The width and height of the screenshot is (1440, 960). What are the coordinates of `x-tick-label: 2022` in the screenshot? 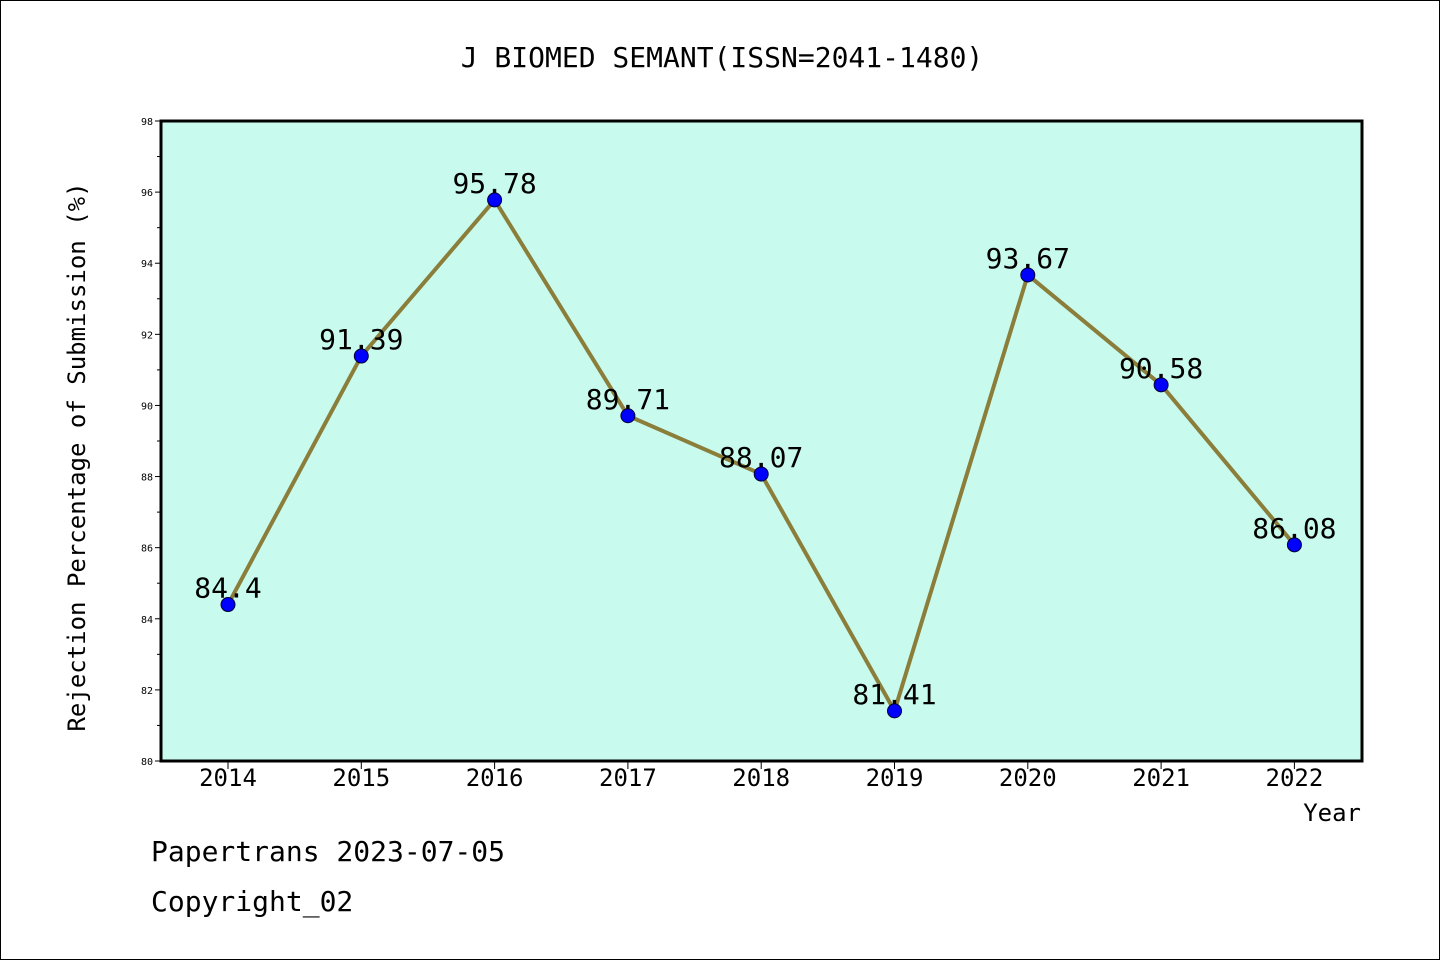 It's located at (1295, 778).